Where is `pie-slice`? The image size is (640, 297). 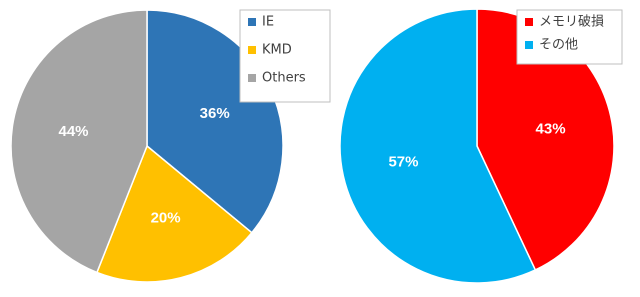 pie-slice is located at coordinates (174, 213).